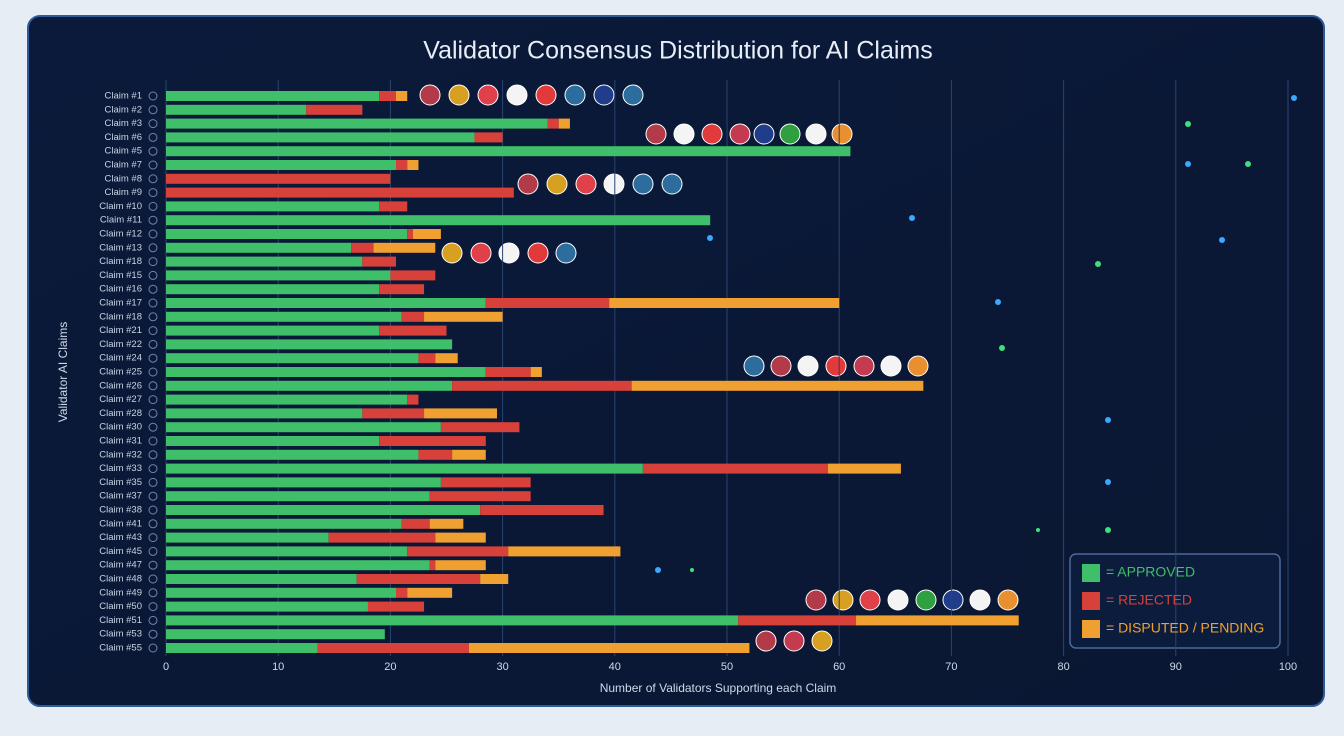  Describe the element at coordinates (390, 667) in the screenshot. I see `x-tick-label: 20` at that location.